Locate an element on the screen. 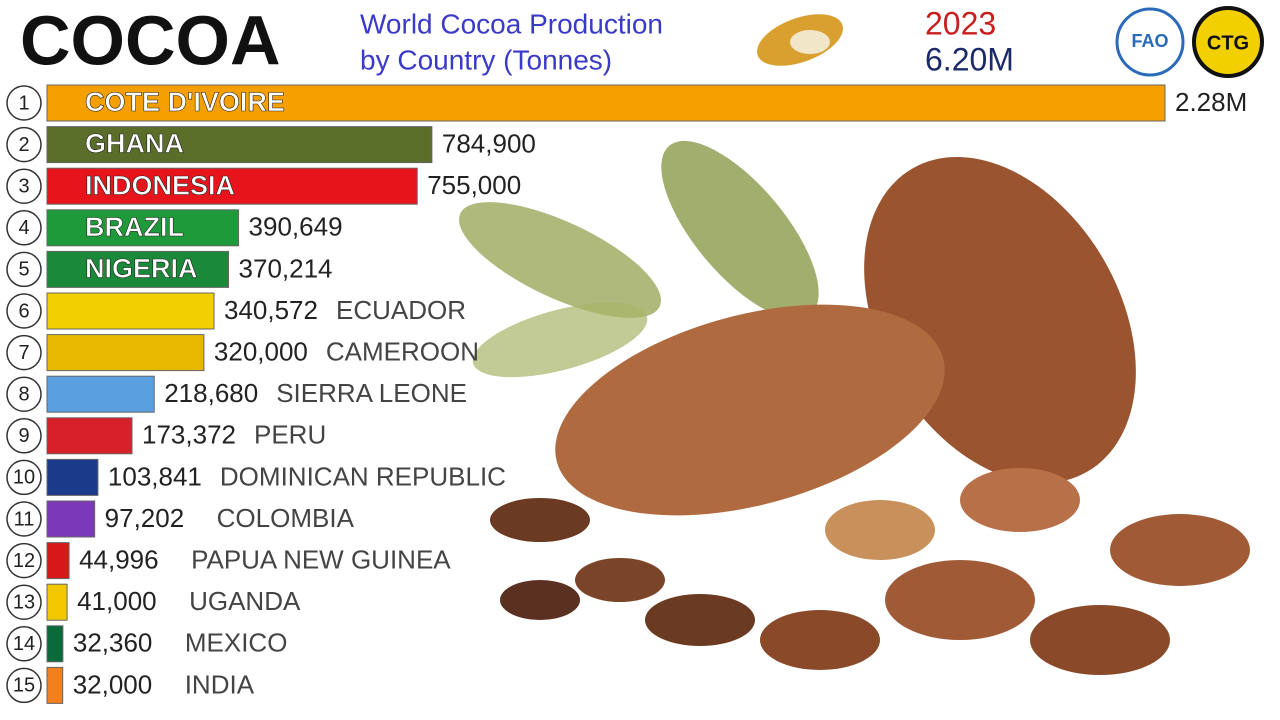  country-label: ECUADOR is located at coordinates (401, 310).